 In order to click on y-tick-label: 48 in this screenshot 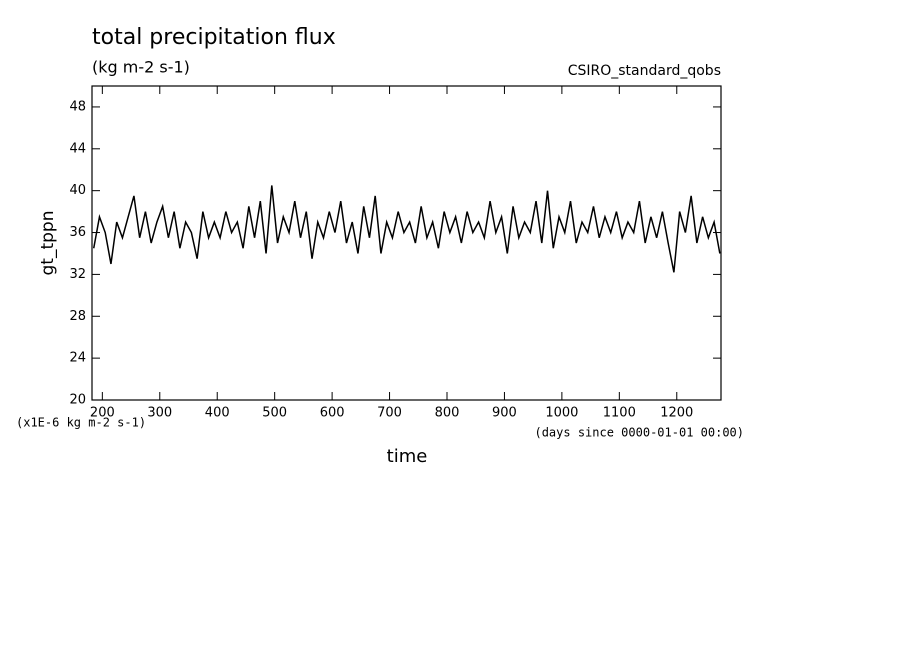, I will do `click(77, 106)`.